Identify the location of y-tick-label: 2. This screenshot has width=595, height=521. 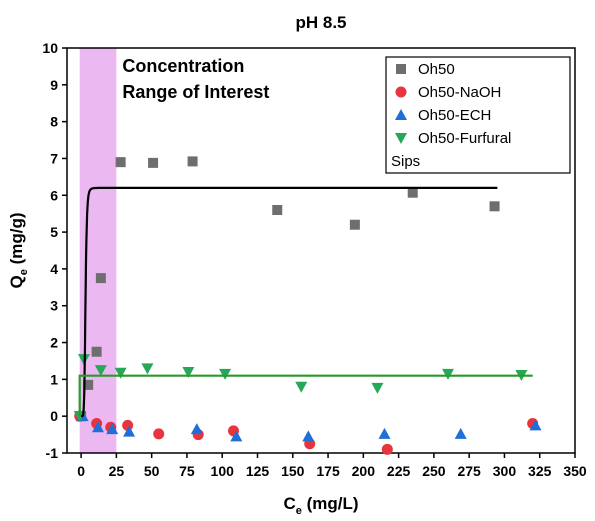
(54, 343).